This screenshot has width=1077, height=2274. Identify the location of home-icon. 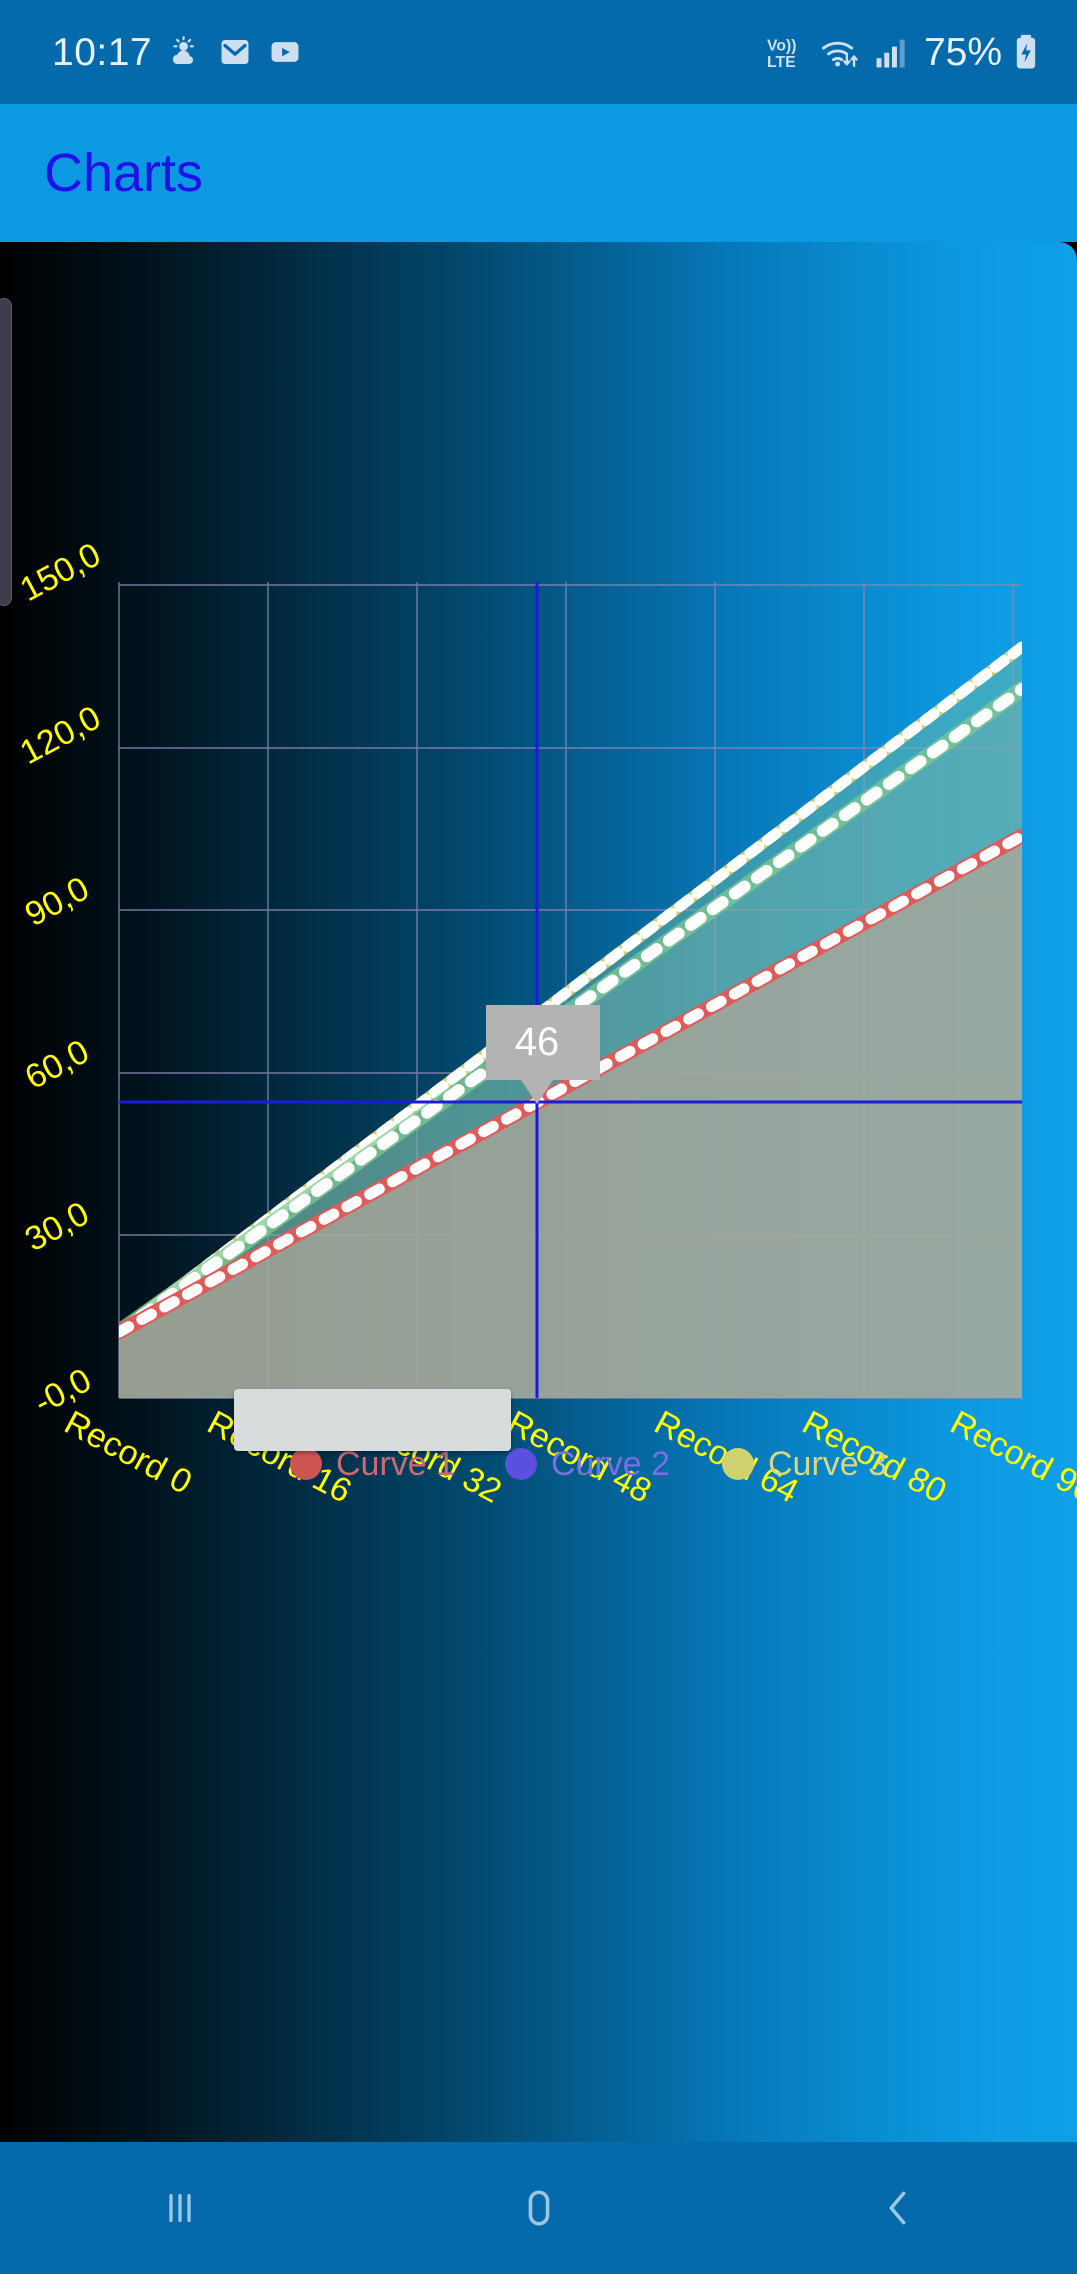
(538, 2208).